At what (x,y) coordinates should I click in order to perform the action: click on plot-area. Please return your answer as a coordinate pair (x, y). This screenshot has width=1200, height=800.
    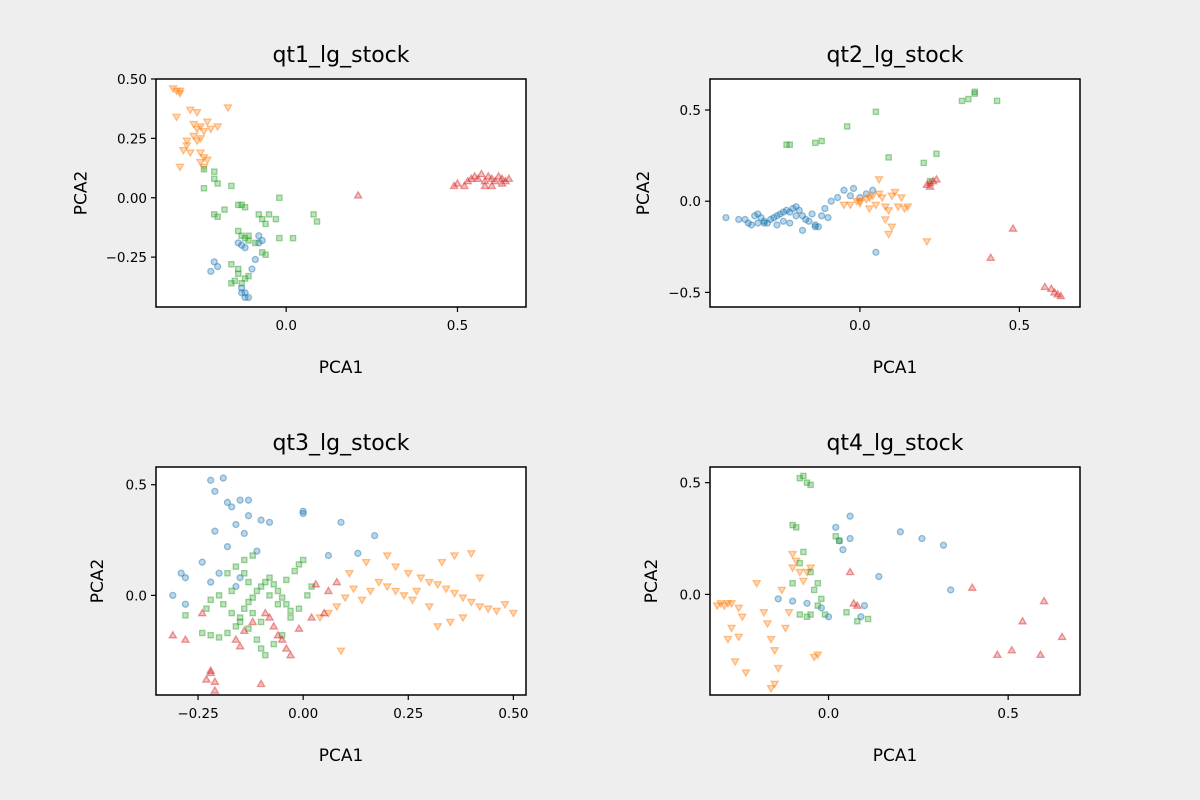
    Looking at the image, I should click on (895, 581).